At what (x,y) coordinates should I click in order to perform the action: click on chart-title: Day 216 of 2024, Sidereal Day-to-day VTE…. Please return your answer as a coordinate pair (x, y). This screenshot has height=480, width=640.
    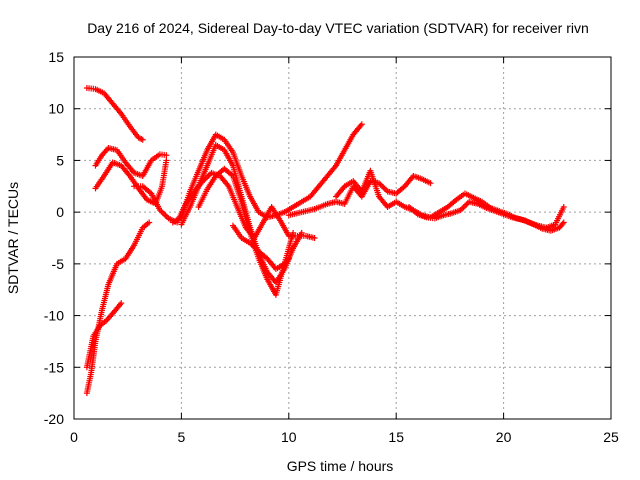
    Looking at the image, I should click on (338, 28).